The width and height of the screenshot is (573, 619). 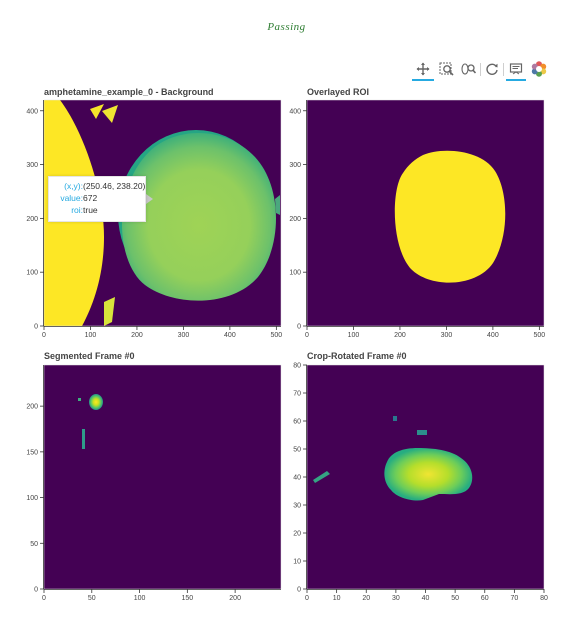 I want to click on x-tick-label: 60, so click(x=485, y=598).